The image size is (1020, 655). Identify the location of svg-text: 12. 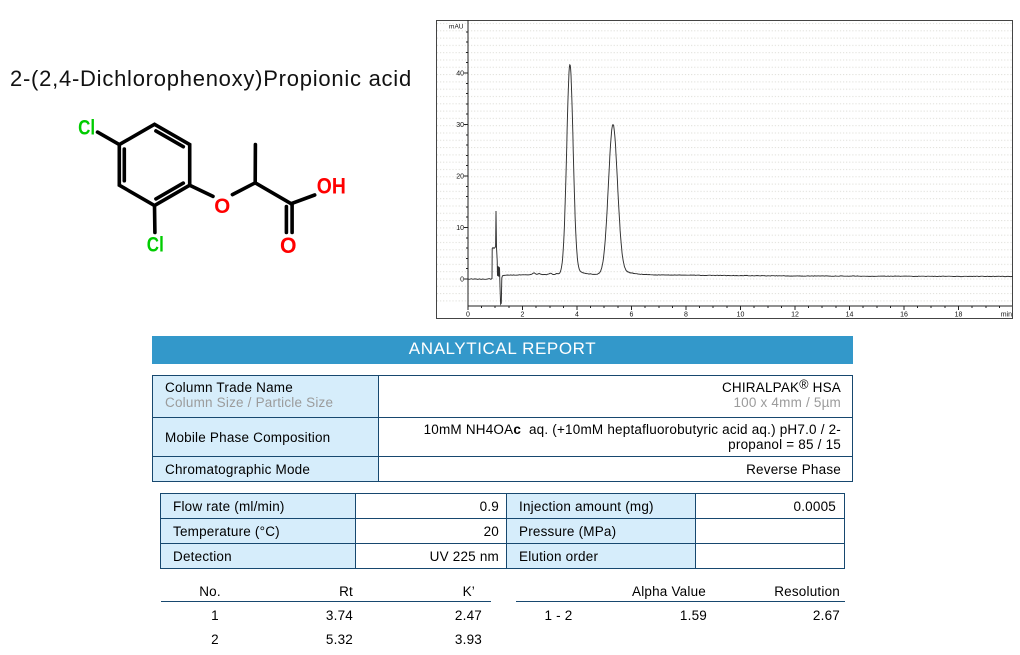
(795, 315).